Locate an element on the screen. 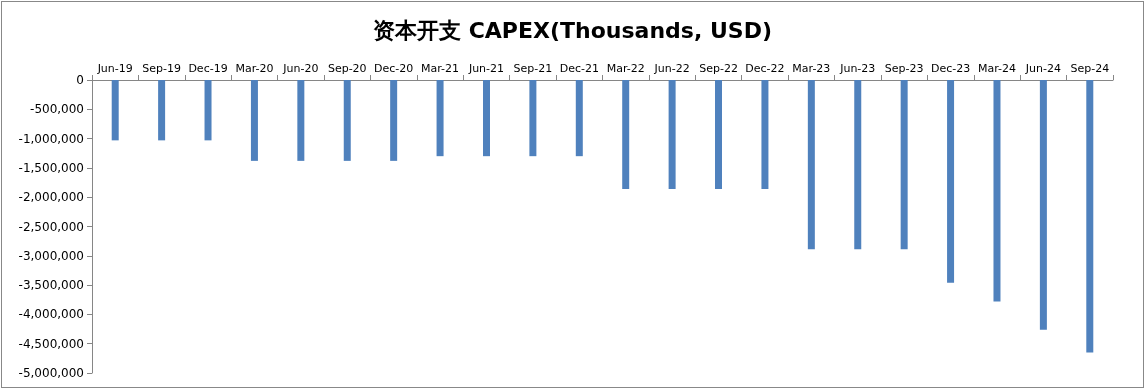 The width and height of the screenshot is (1145, 389). y-tick-label: -4,000,000 is located at coordinates (51, 314).